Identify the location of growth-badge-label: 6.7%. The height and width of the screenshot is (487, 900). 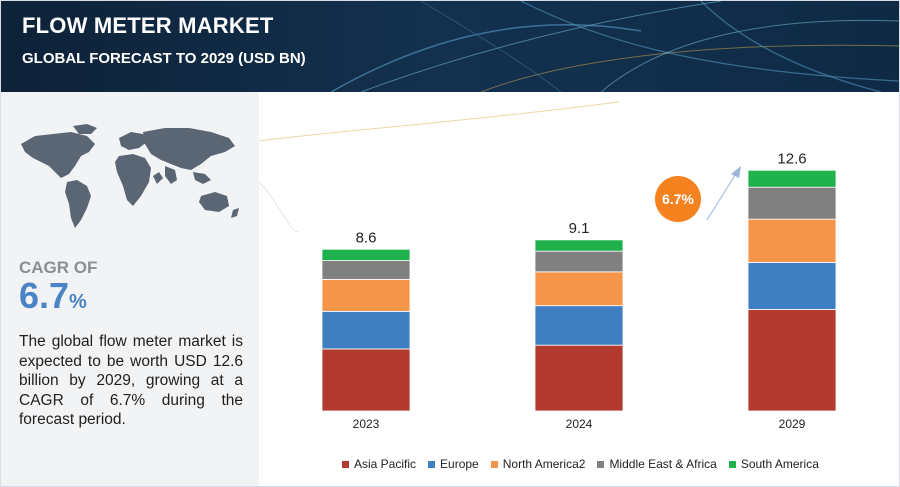
(678, 199).